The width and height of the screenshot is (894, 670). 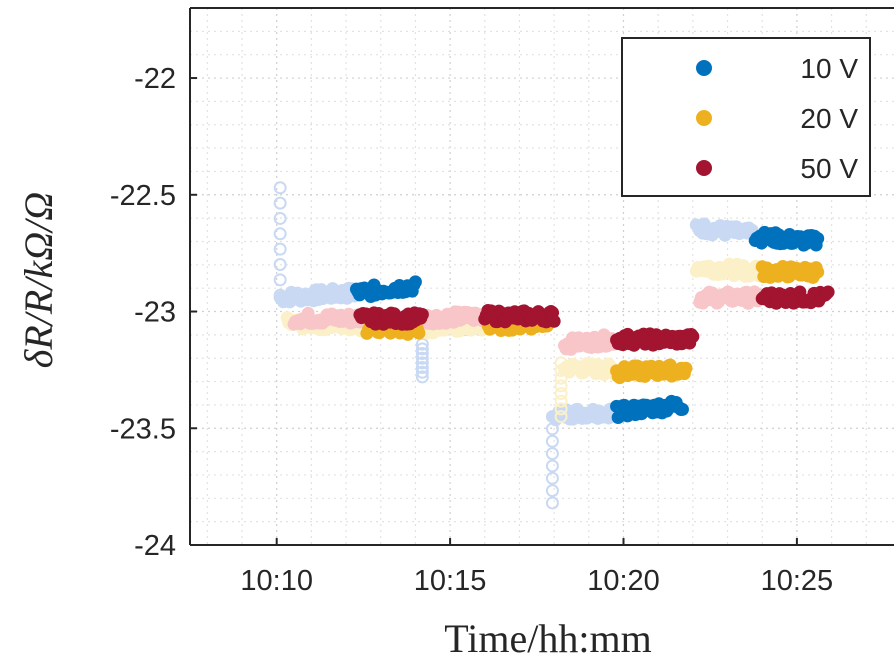 I want to click on legend-label-10v: 10 V, so click(x=829, y=68).